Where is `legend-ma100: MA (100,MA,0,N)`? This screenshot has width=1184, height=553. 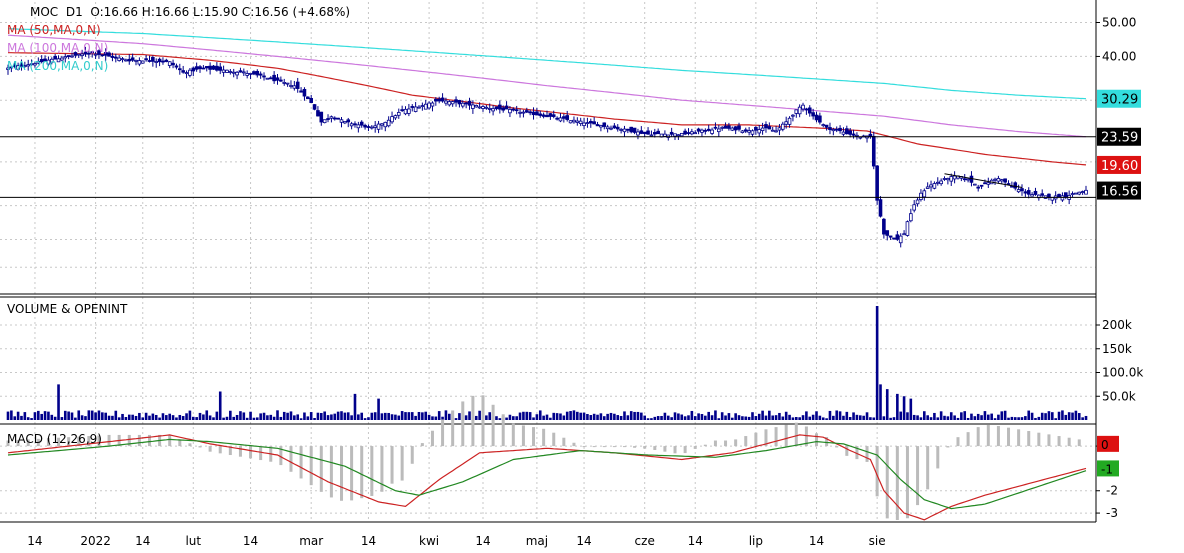
legend-ma100: MA (100,MA,0,N) is located at coordinates (58, 48).